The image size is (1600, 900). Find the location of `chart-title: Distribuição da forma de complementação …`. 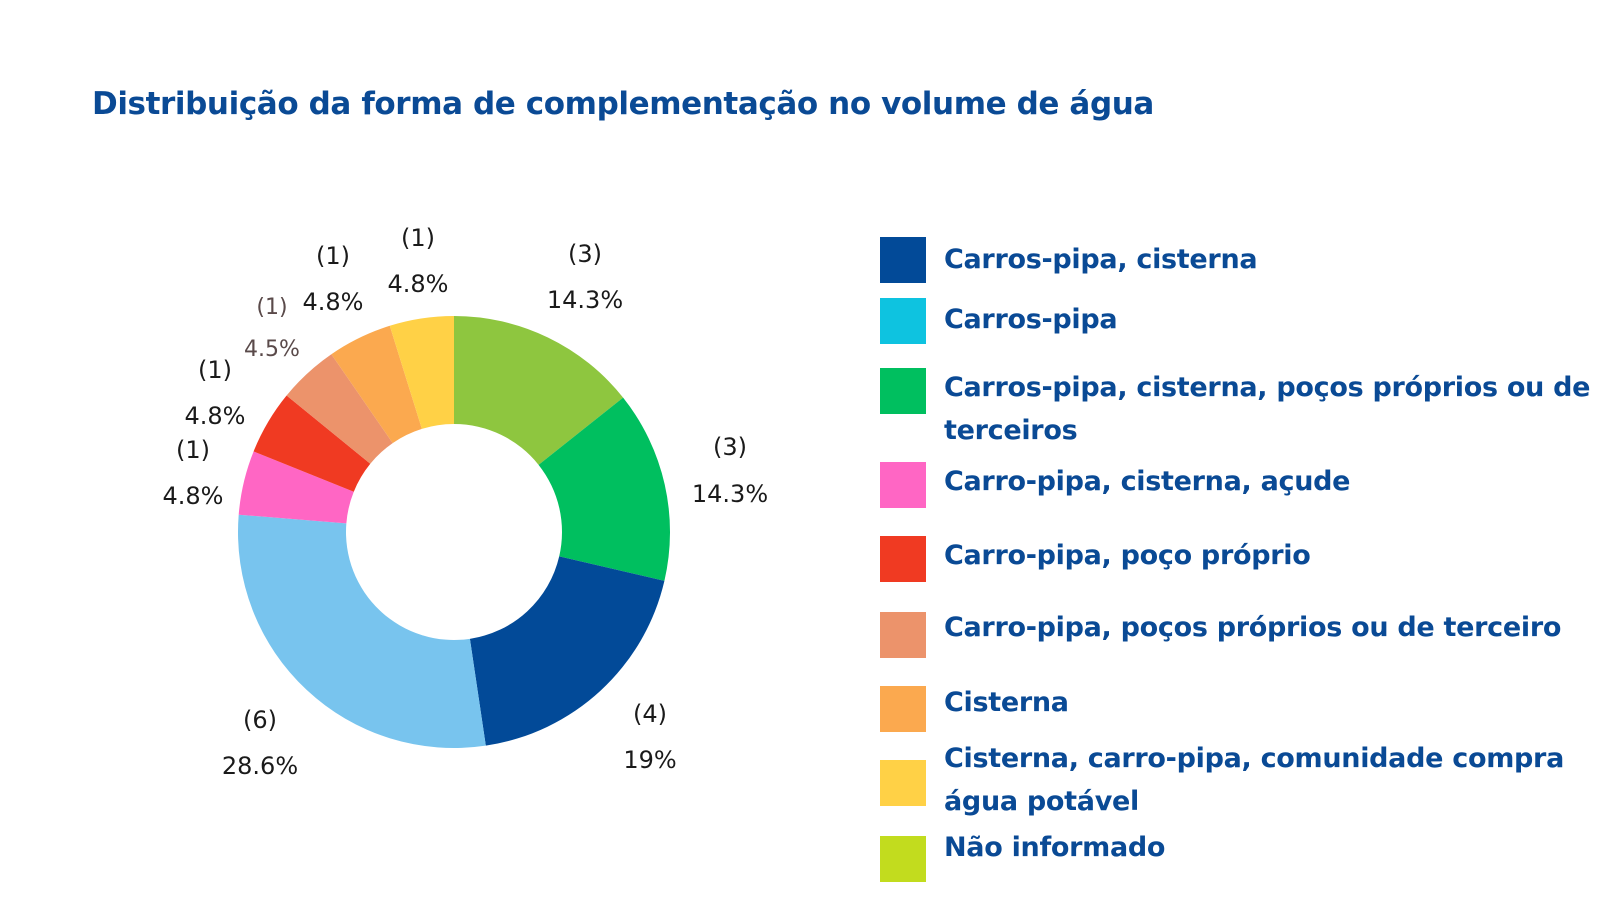

chart-title: Distribuição da forma de complementação … is located at coordinates (623, 104).